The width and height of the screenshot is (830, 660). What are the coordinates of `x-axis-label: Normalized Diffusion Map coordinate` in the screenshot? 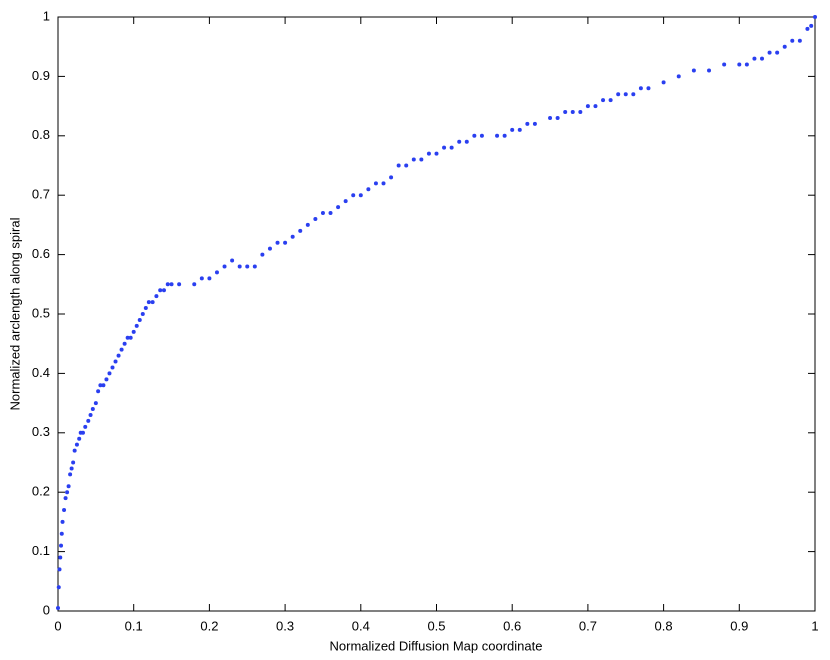 It's located at (436, 645).